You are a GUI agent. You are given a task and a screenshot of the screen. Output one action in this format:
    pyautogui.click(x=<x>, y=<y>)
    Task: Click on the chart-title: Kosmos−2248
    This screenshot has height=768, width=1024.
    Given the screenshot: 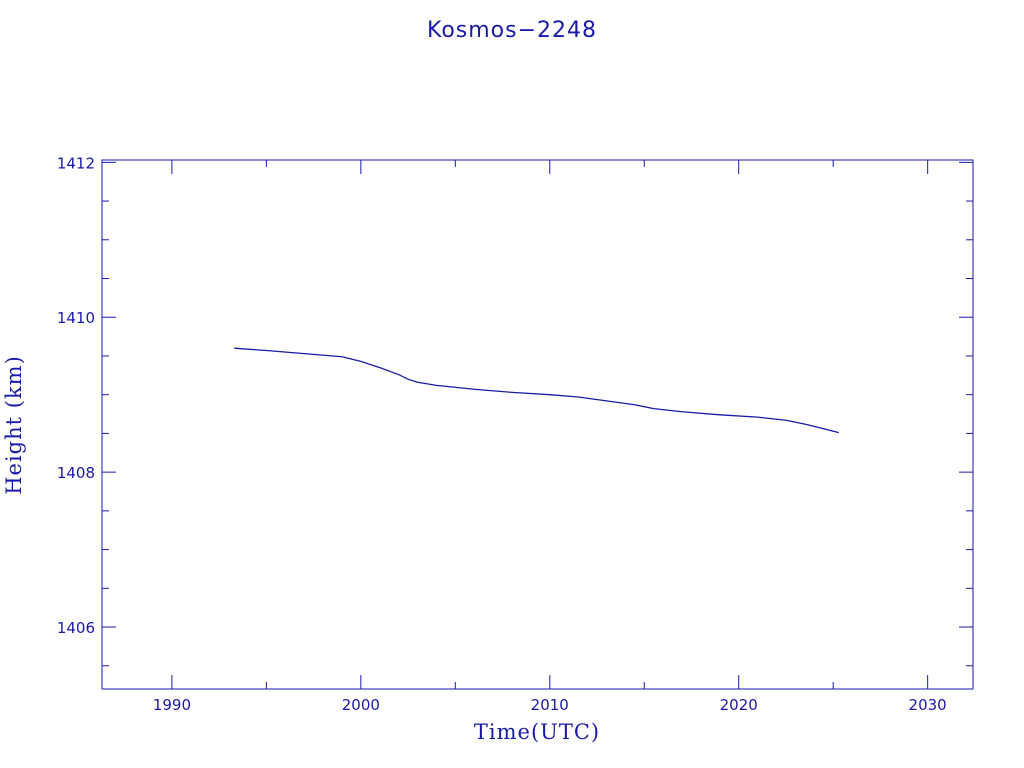 What is the action you would take?
    pyautogui.click(x=512, y=30)
    